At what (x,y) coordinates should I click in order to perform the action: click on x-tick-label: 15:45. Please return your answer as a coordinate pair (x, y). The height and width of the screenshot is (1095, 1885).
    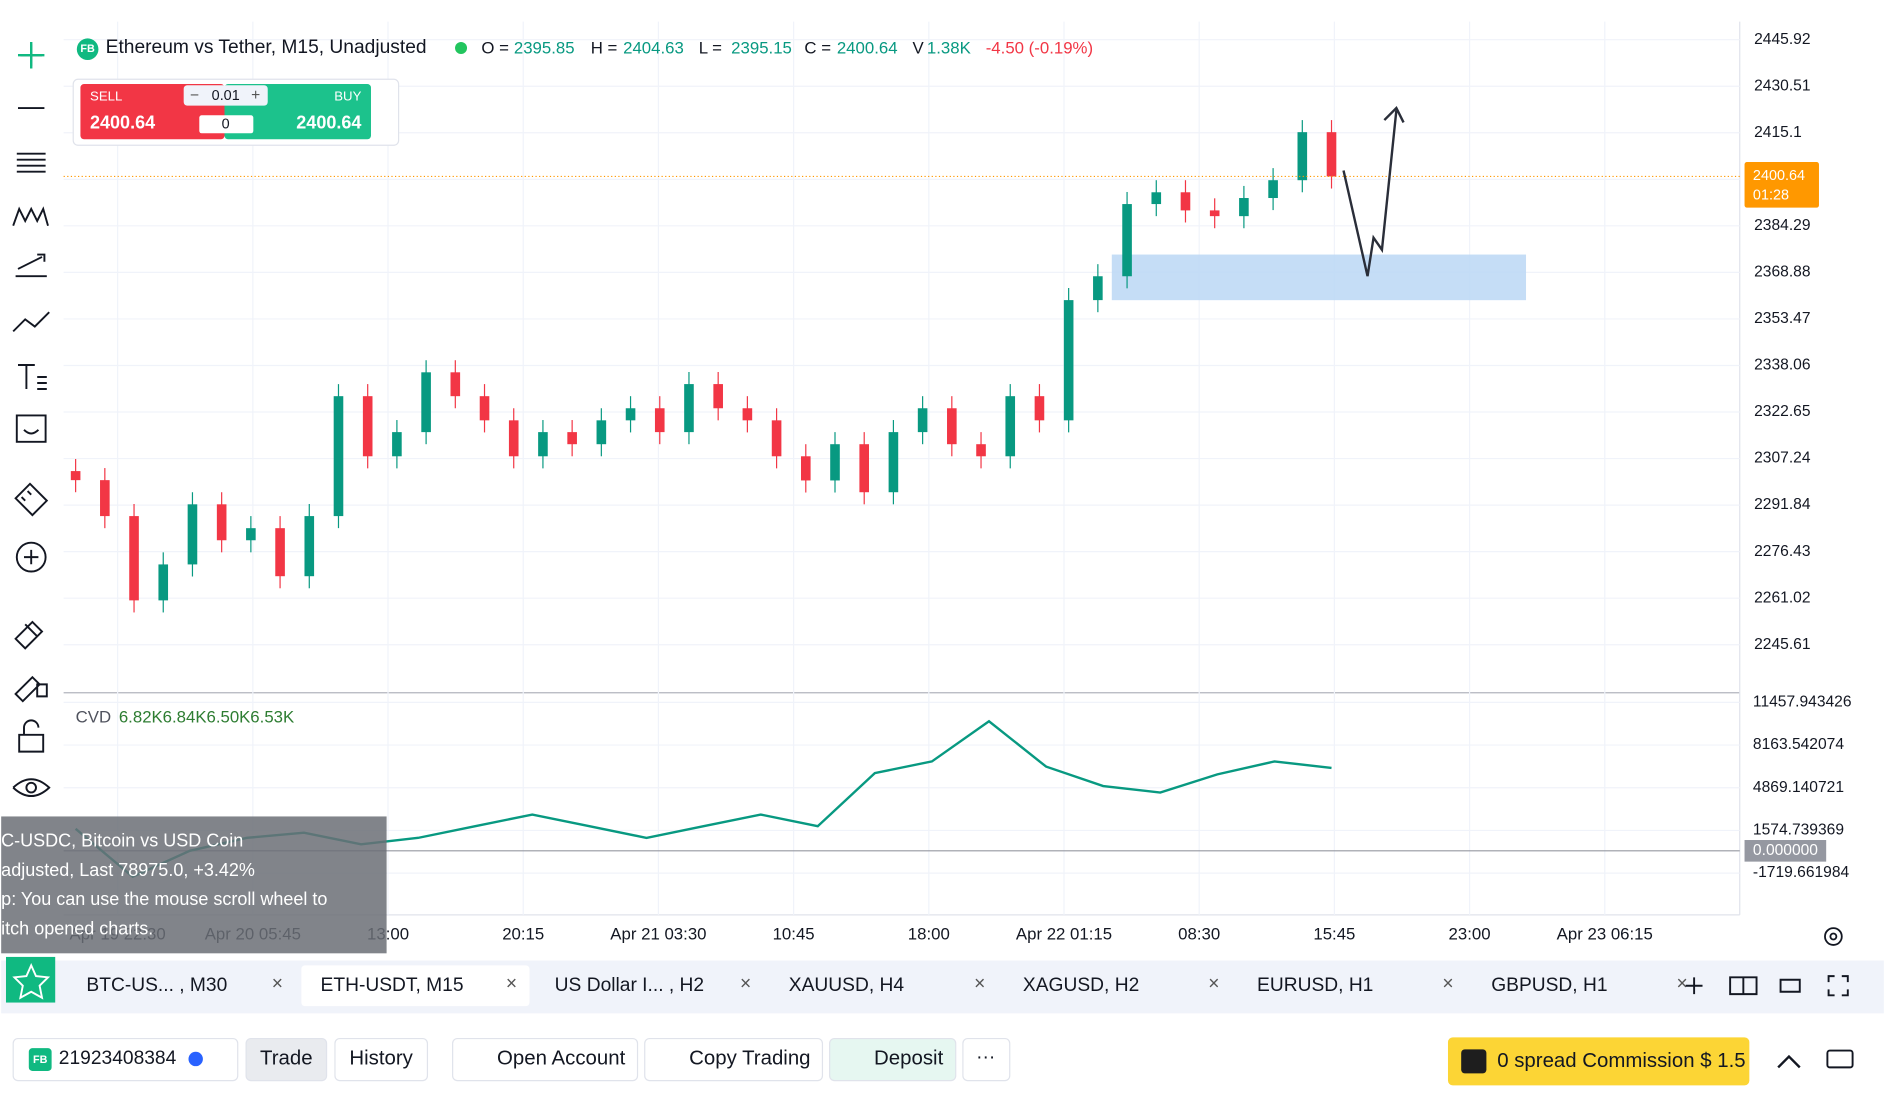
    Looking at the image, I should click on (1334, 934).